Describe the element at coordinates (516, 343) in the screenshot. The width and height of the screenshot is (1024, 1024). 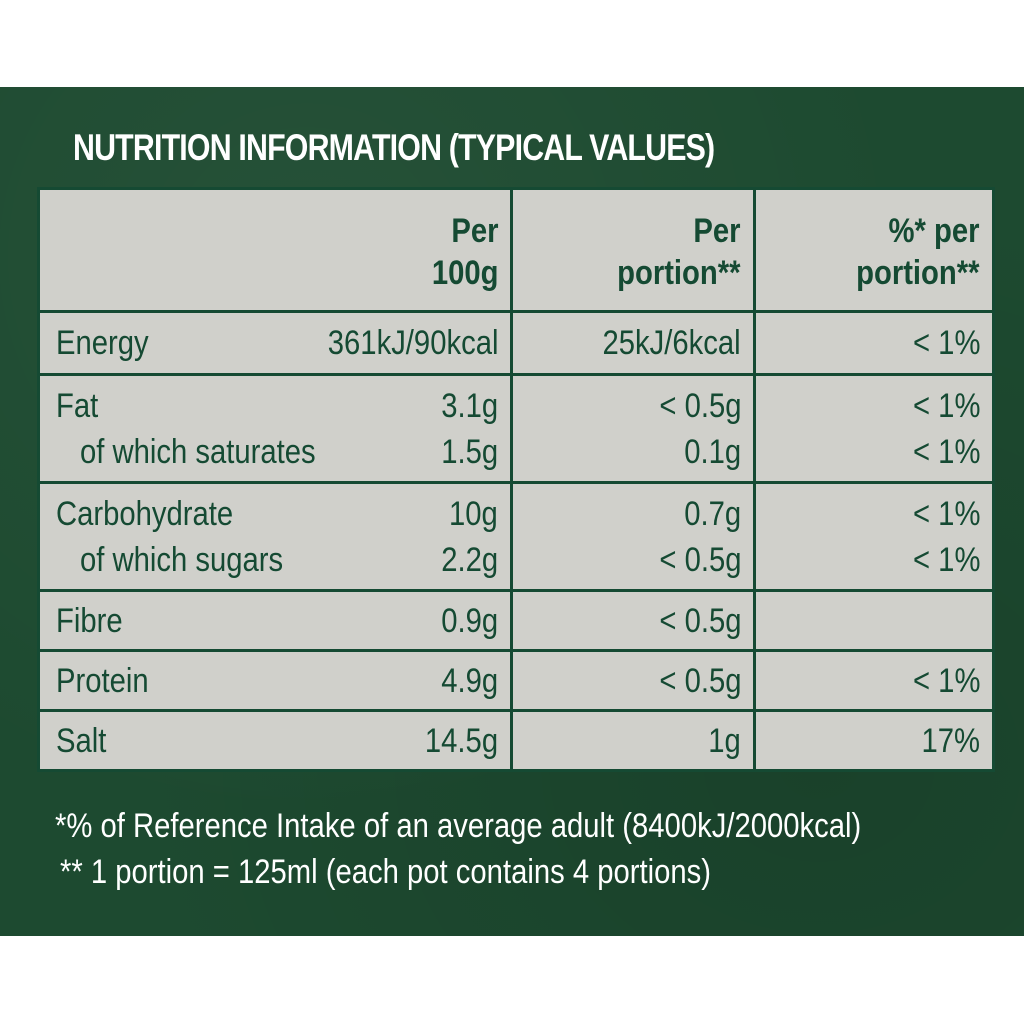
I see `table-row-energy: Energy 361kJ/90kcal 25kJ/6kcal < 1%` at that location.